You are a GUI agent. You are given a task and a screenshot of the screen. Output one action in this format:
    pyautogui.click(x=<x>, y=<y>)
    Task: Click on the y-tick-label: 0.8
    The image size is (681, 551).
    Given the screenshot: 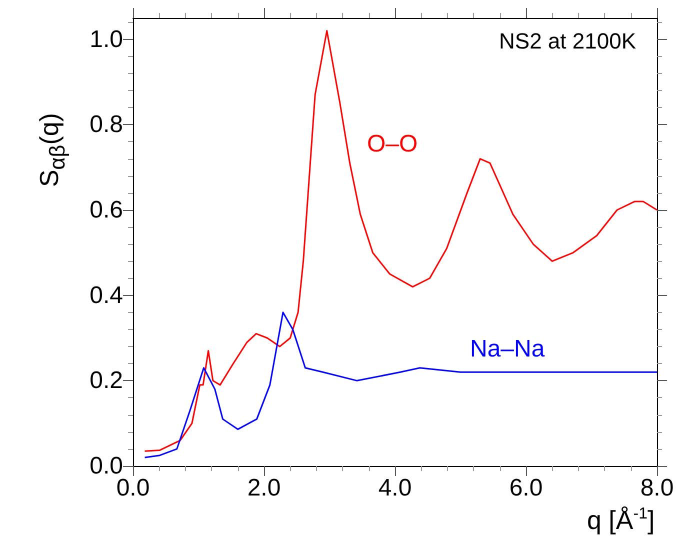 What is the action you would take?
    pyautogui.click(x=106, y=124)
    